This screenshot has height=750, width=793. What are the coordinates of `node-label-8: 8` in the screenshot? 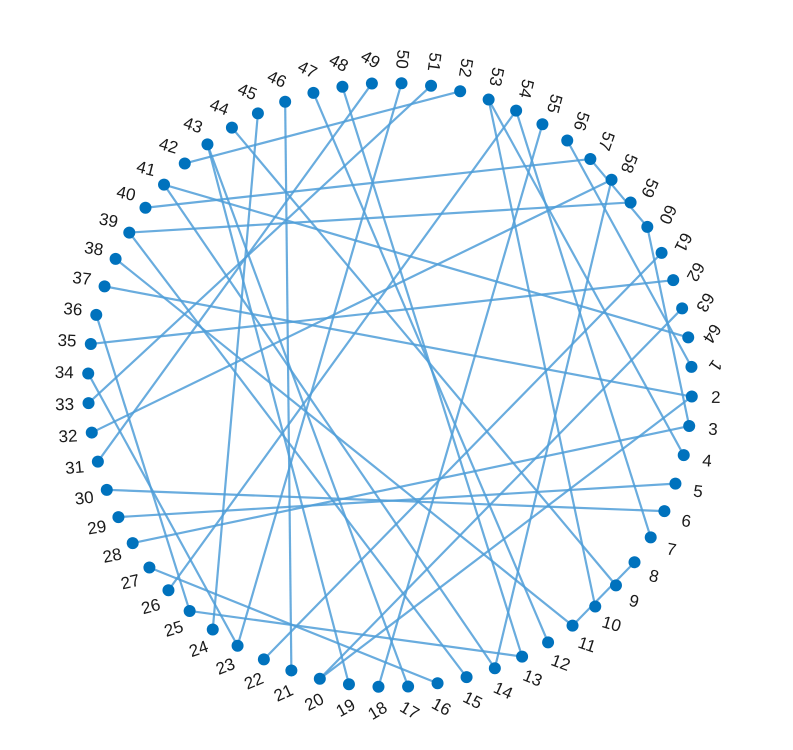 It's located at (653, 576).